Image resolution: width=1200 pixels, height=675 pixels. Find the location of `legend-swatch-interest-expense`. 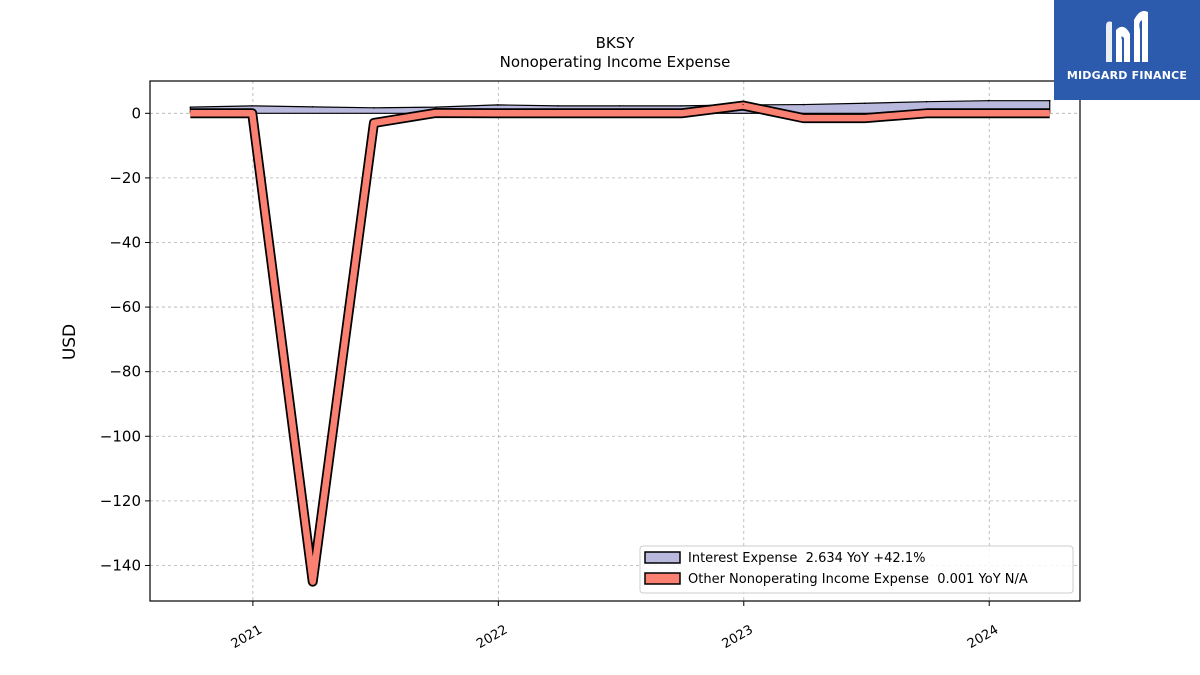

legend-swatch-interest-expense is located at coordinates (662, 557).